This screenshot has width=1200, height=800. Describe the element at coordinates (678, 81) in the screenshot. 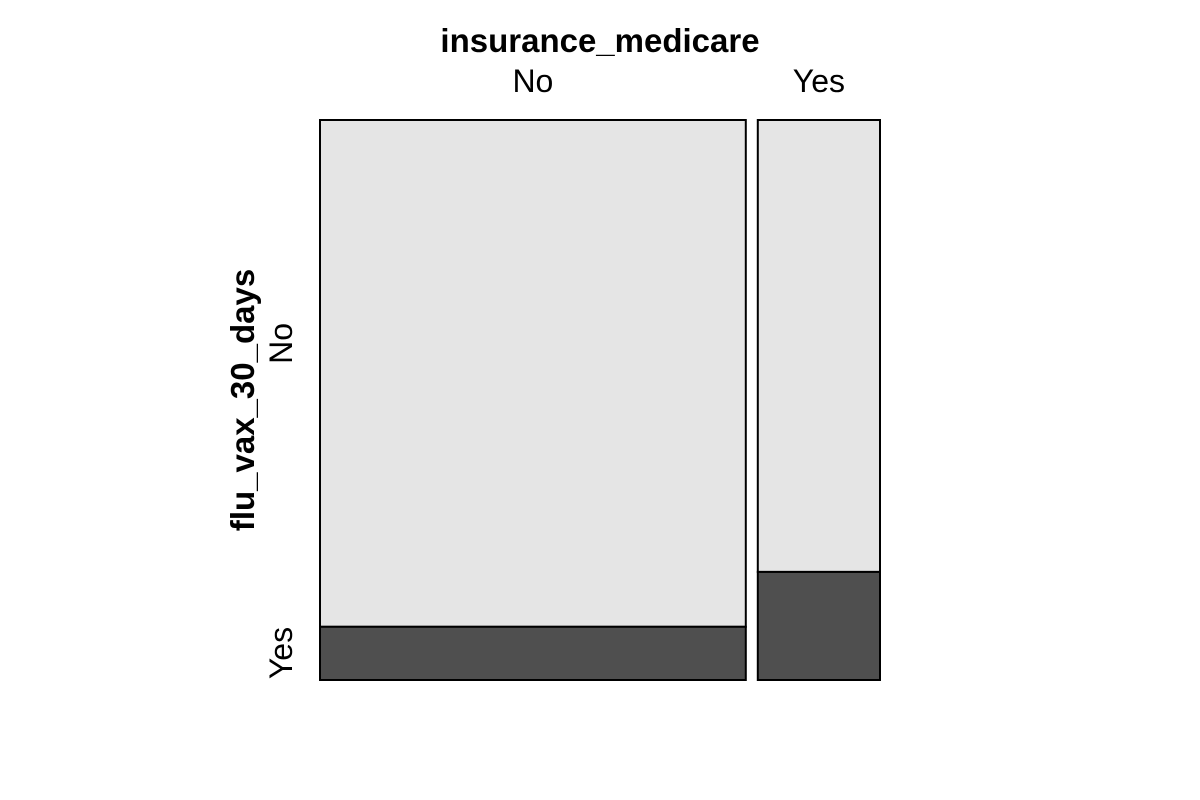

I see `x-level-labels: No Yes` at that location.